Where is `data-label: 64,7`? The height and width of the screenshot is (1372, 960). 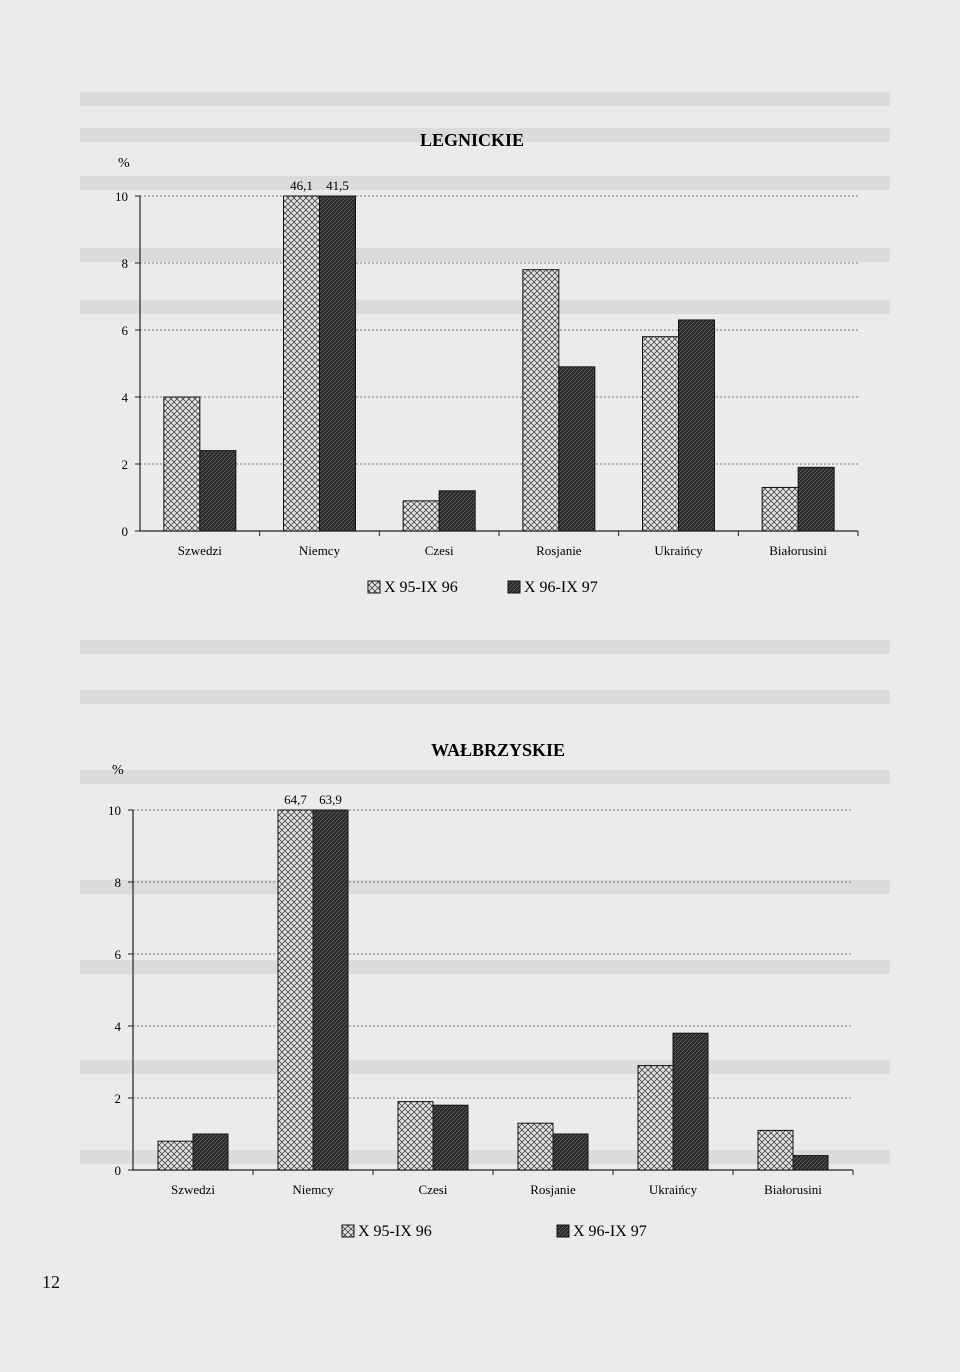
data-label: 64,7 is located at coordinates (295, 799).